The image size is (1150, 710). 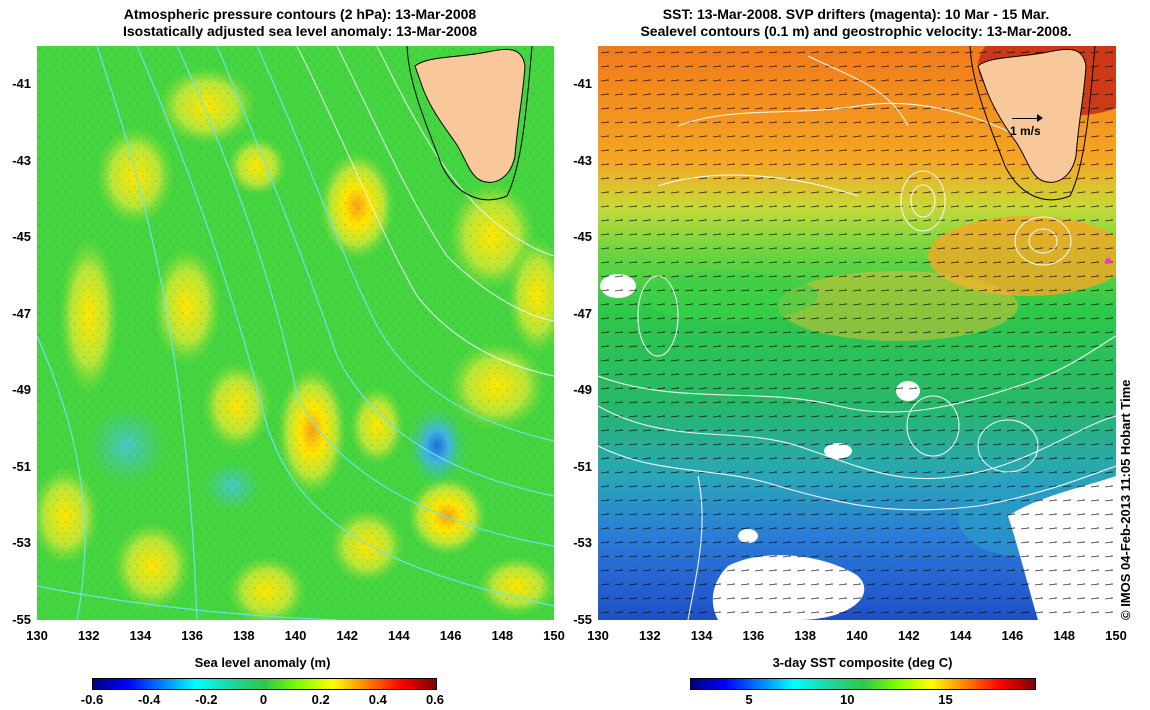 I want to click on velocity-scale-arrow-icon, so click(x=1027, y=118).